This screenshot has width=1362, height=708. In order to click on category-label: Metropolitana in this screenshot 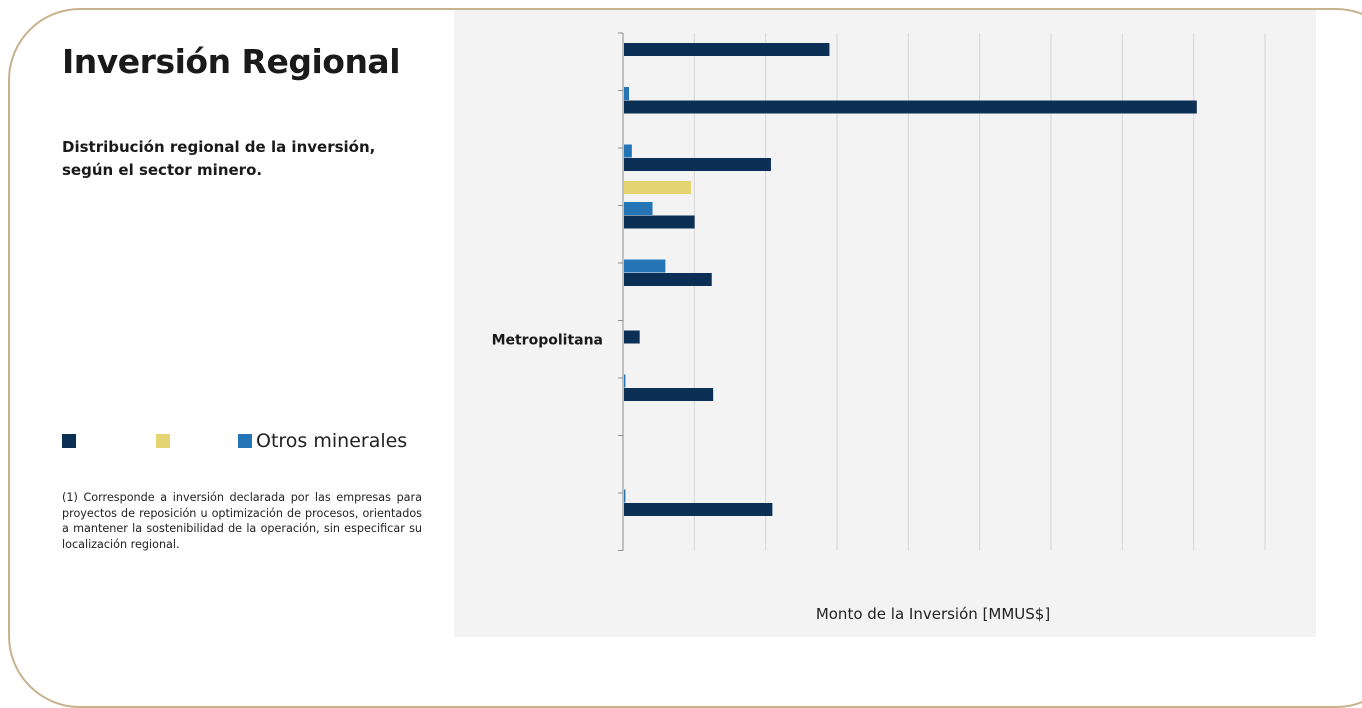, I will do `click(547, 341)`.